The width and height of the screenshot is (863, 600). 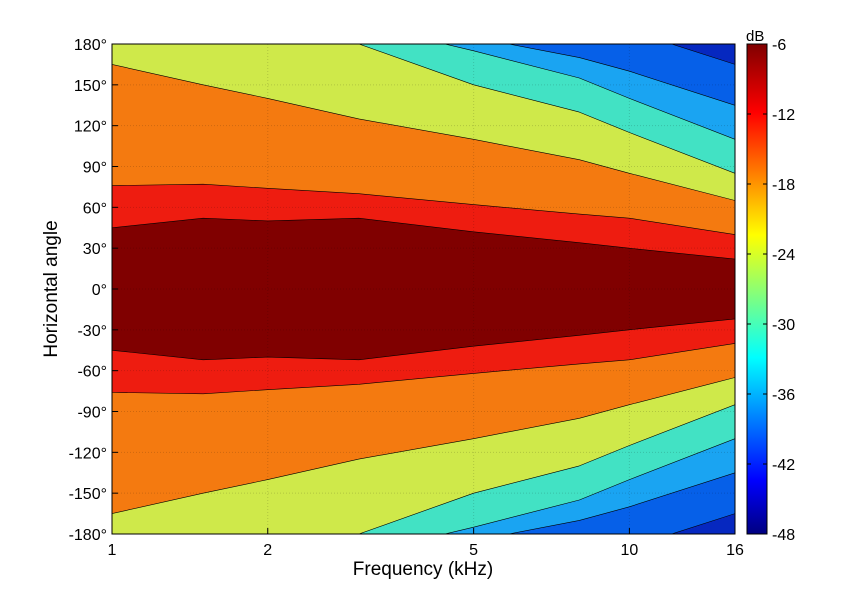 I want to click on y-tick-label: -60°, so click(x=92, y=372).